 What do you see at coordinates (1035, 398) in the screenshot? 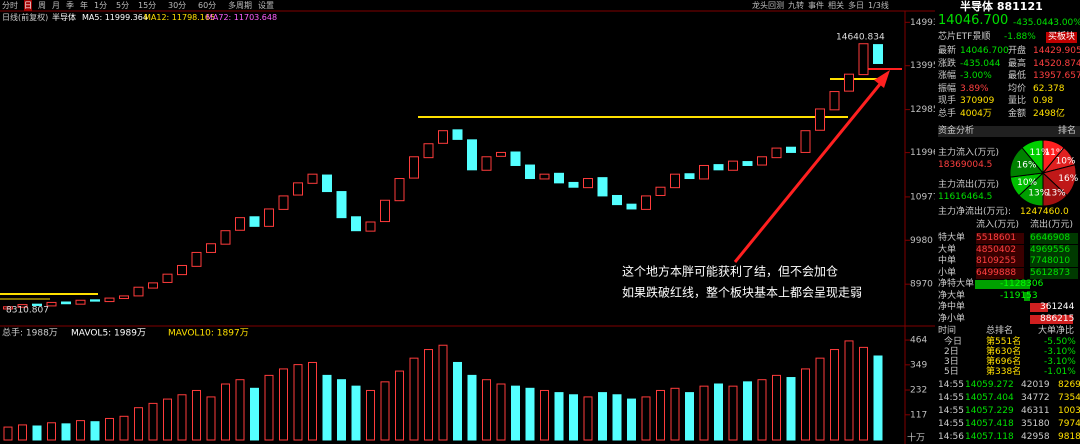
I see `tick-vol: 34772` at bounding box center [1035, 398].